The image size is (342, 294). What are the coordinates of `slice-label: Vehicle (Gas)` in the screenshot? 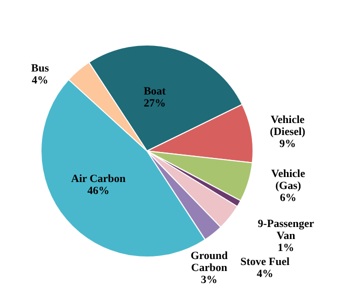 It's located at (288, 180).